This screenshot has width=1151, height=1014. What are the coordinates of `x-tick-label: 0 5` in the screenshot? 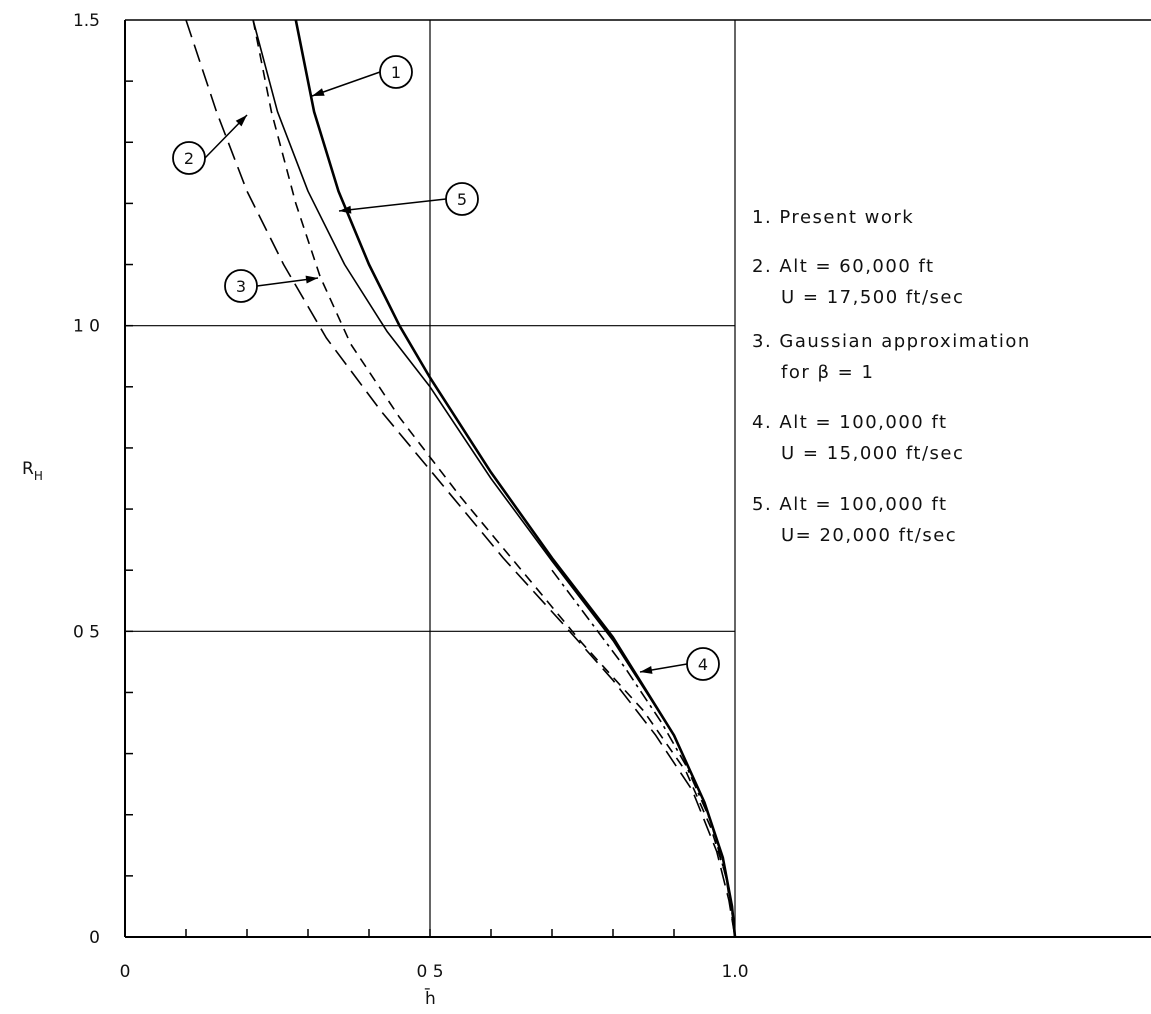 It's located at (429, 972).